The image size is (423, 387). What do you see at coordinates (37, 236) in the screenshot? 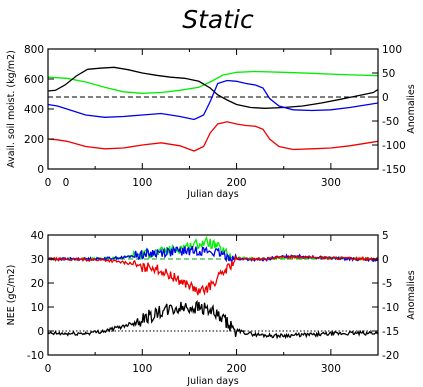
I see `y-tick-label: 40` at bounding box center [37, 236].